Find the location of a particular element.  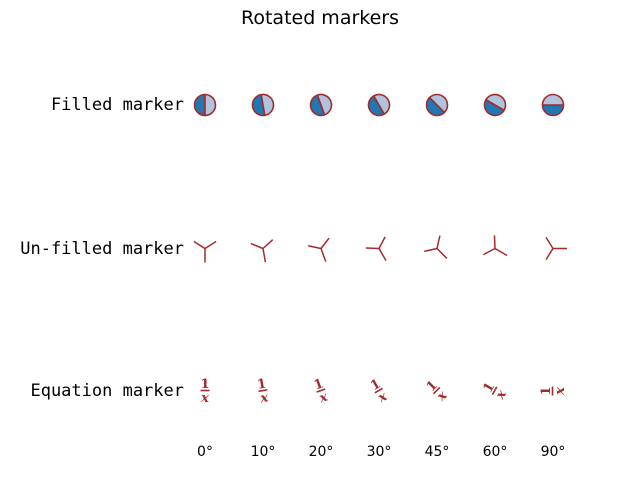

row-label-filled-marker: Filled marker is located at coordinates (117, 105).